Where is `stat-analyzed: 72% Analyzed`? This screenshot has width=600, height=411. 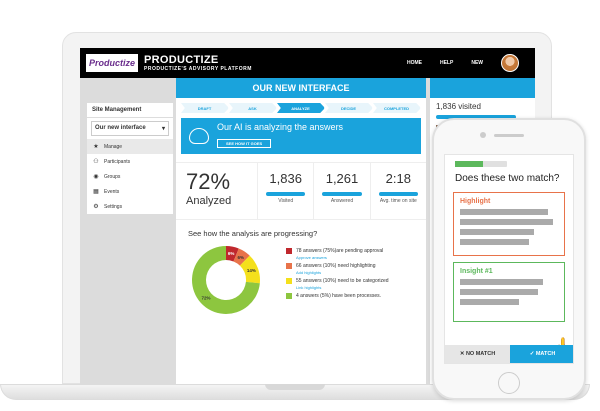 stat-analyzed: 72% Analyzed is located at coordinates (217, 191).